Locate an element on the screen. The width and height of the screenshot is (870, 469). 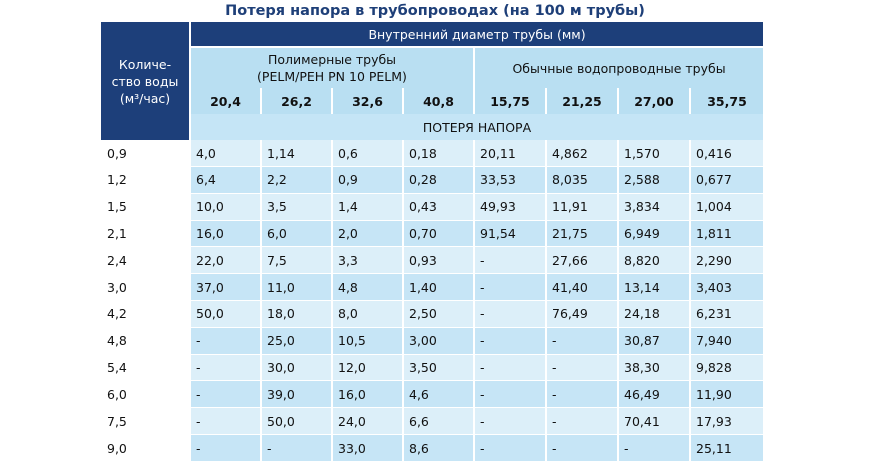
quantity-header-line3: (м³/час) is located at coordinates (145, 98).